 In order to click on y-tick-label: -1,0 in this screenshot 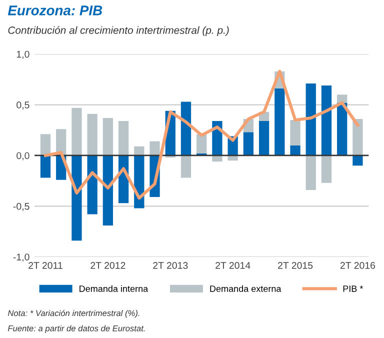, I will do `click(21, 258)`.